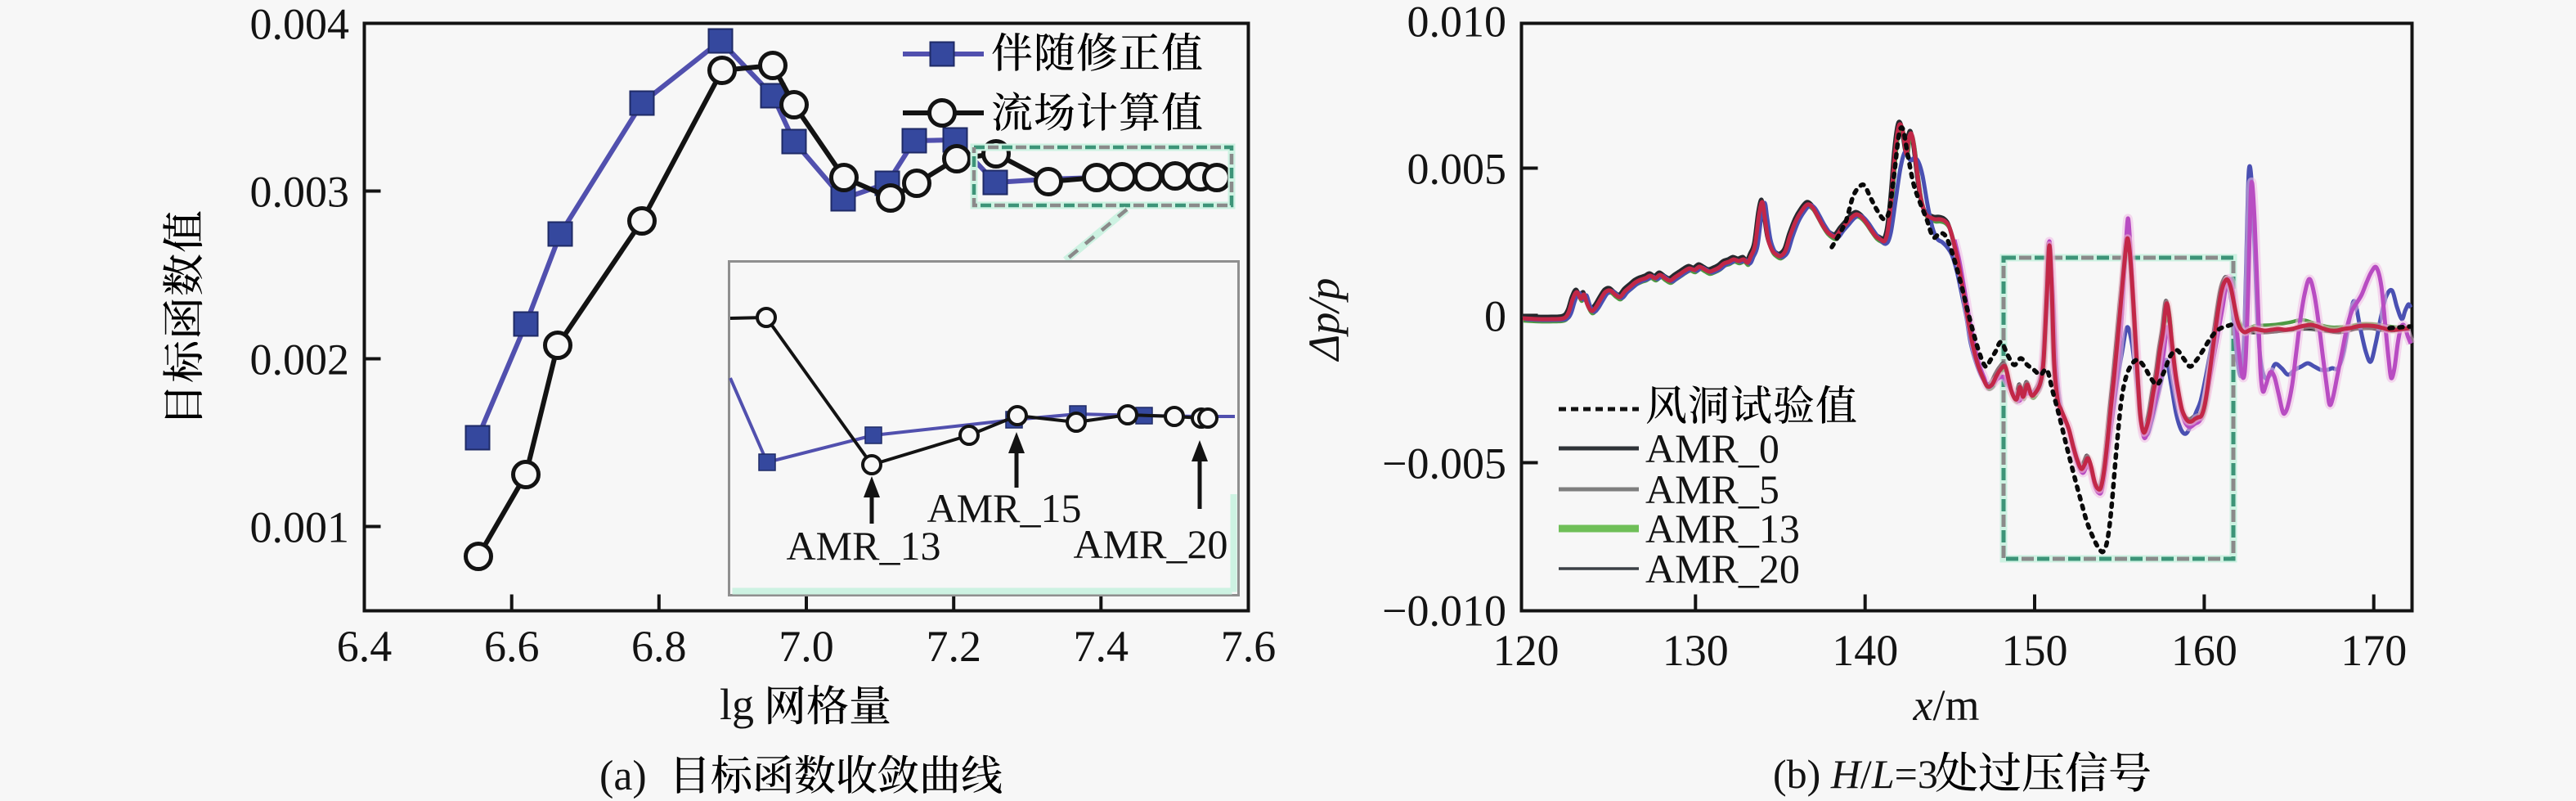 The width and height of the screenshot is (2576, 801). What do you see at coordinates (737, 705) in the screenshot?
I see `svg-text: lg` at bounding box center [737, 705].